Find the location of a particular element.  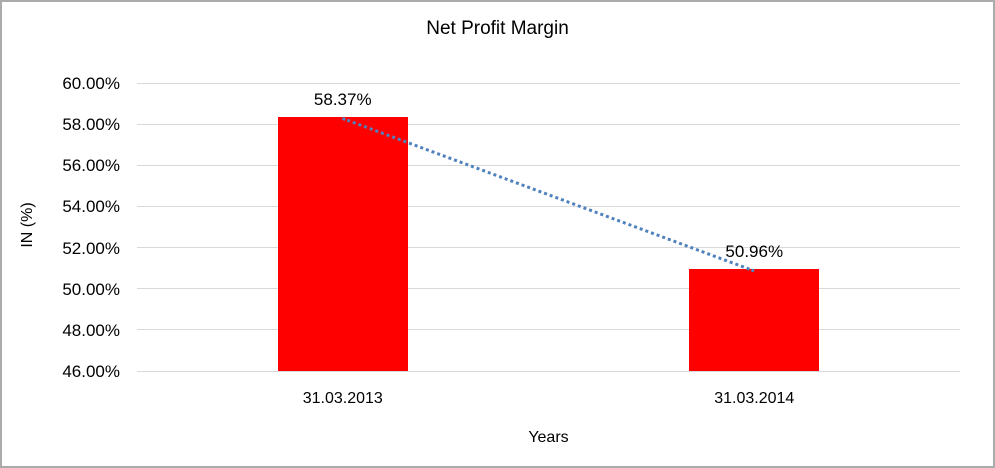

y-axis-tick-label: 56.00% is located at coordinates (91, 166).